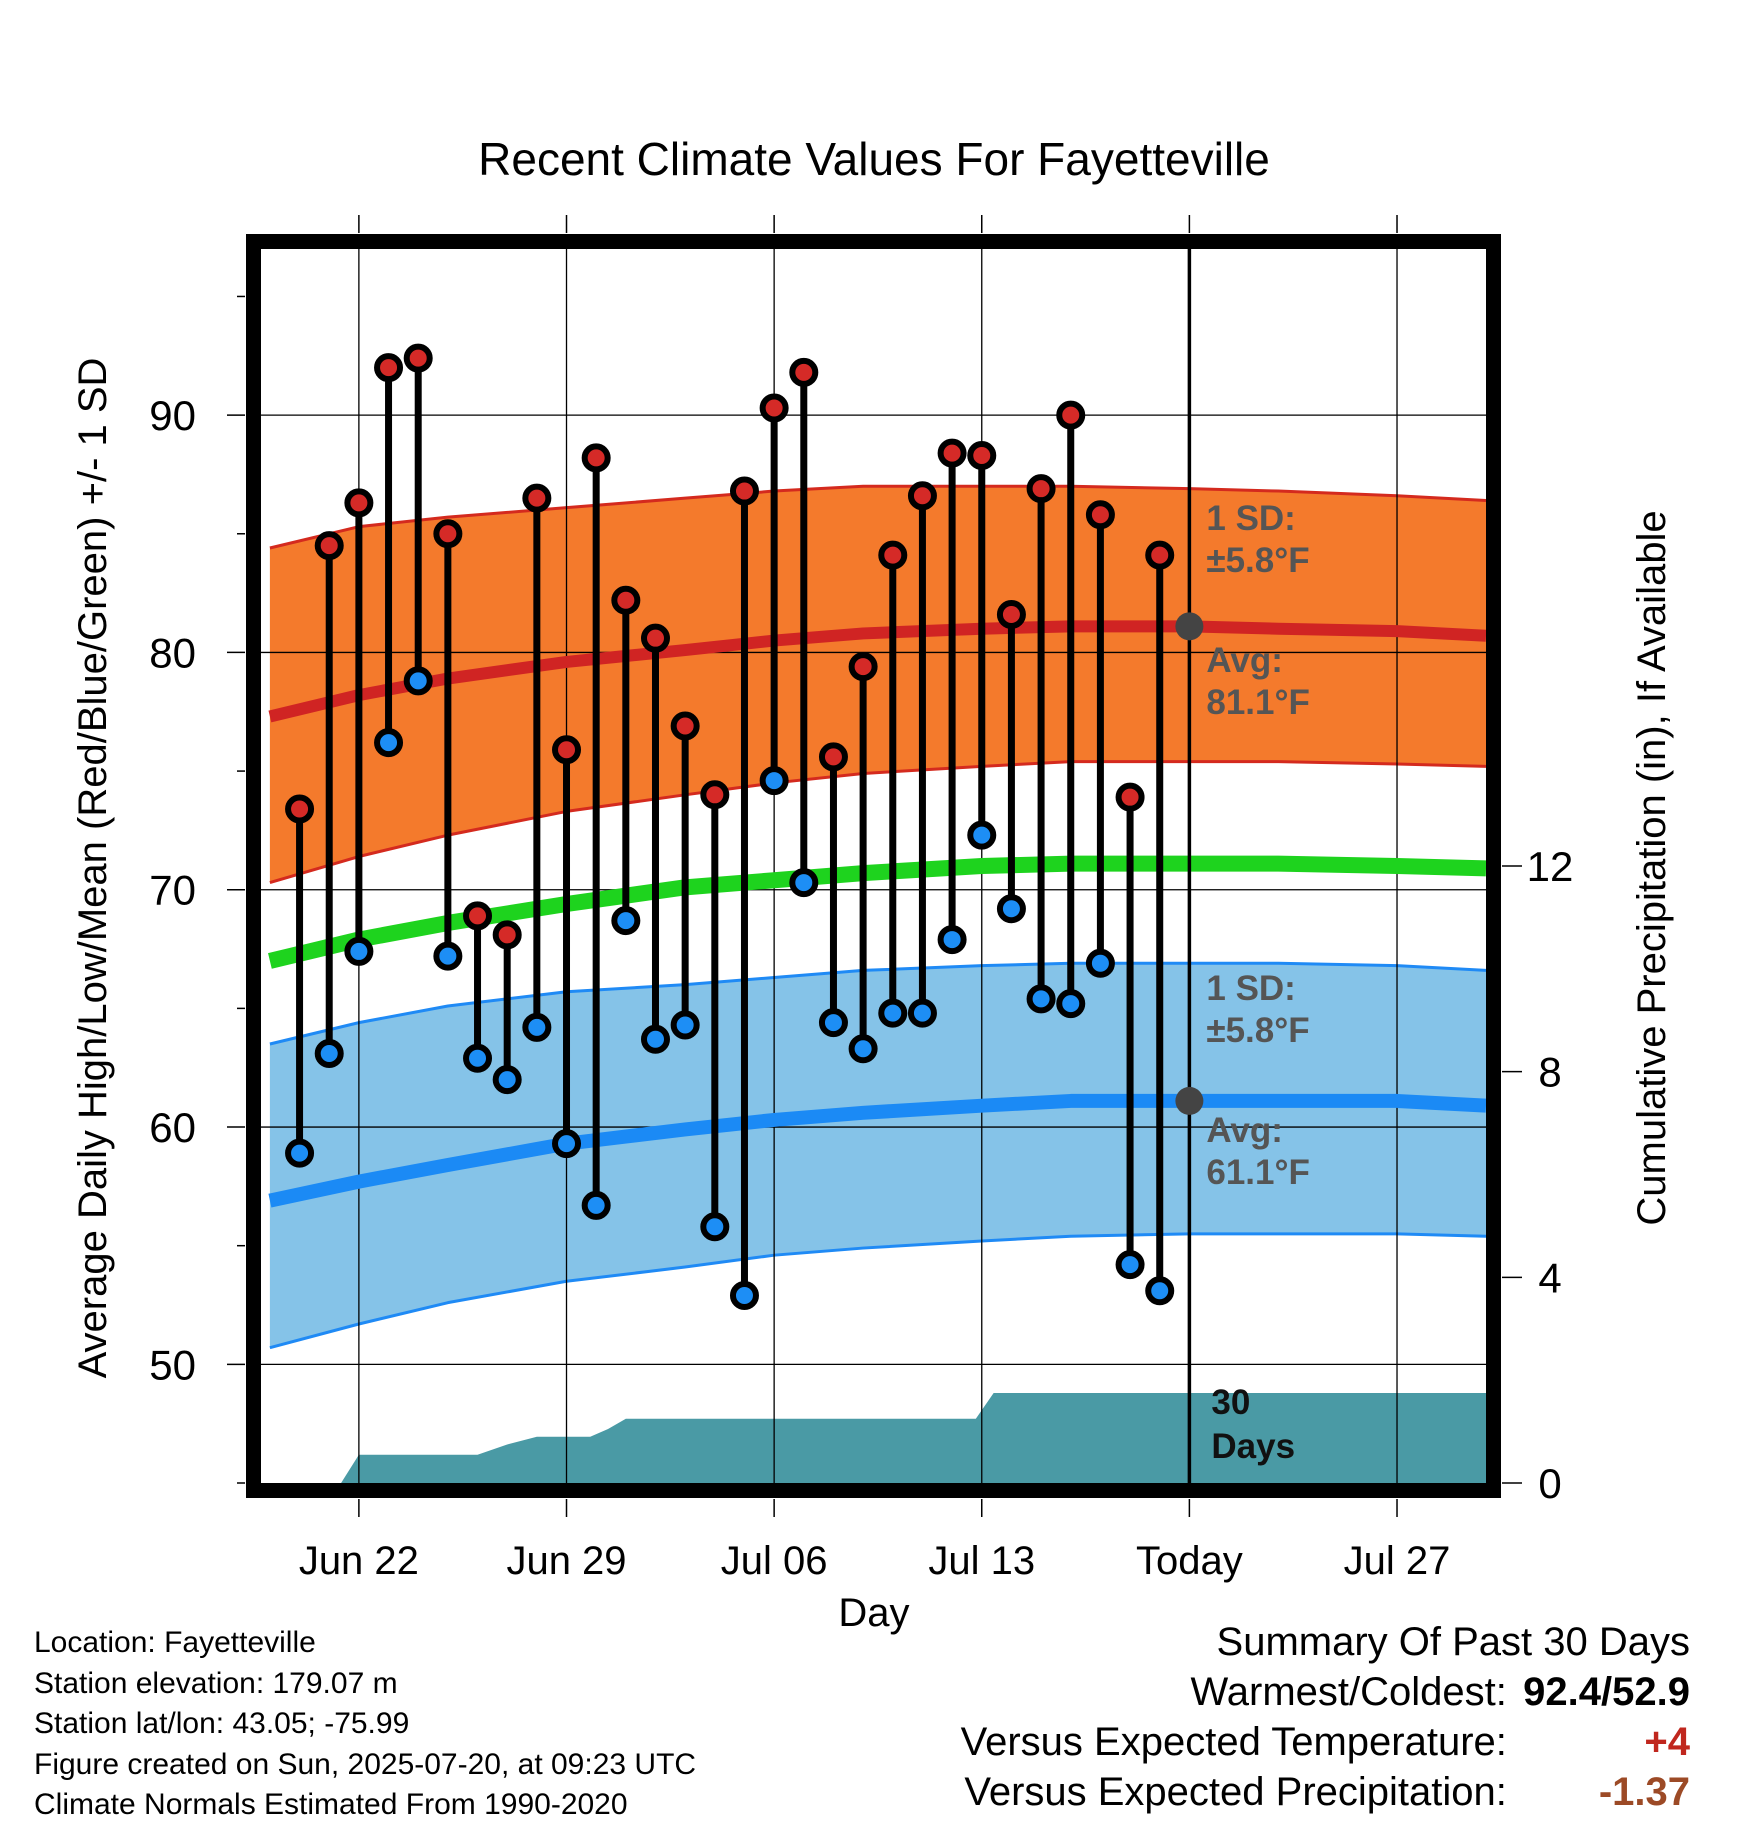 The image size is (1748, 1828). Describe the element at coordinates (1189, 626) in the screenshot. I see `high-avg-today-marker` at that location.